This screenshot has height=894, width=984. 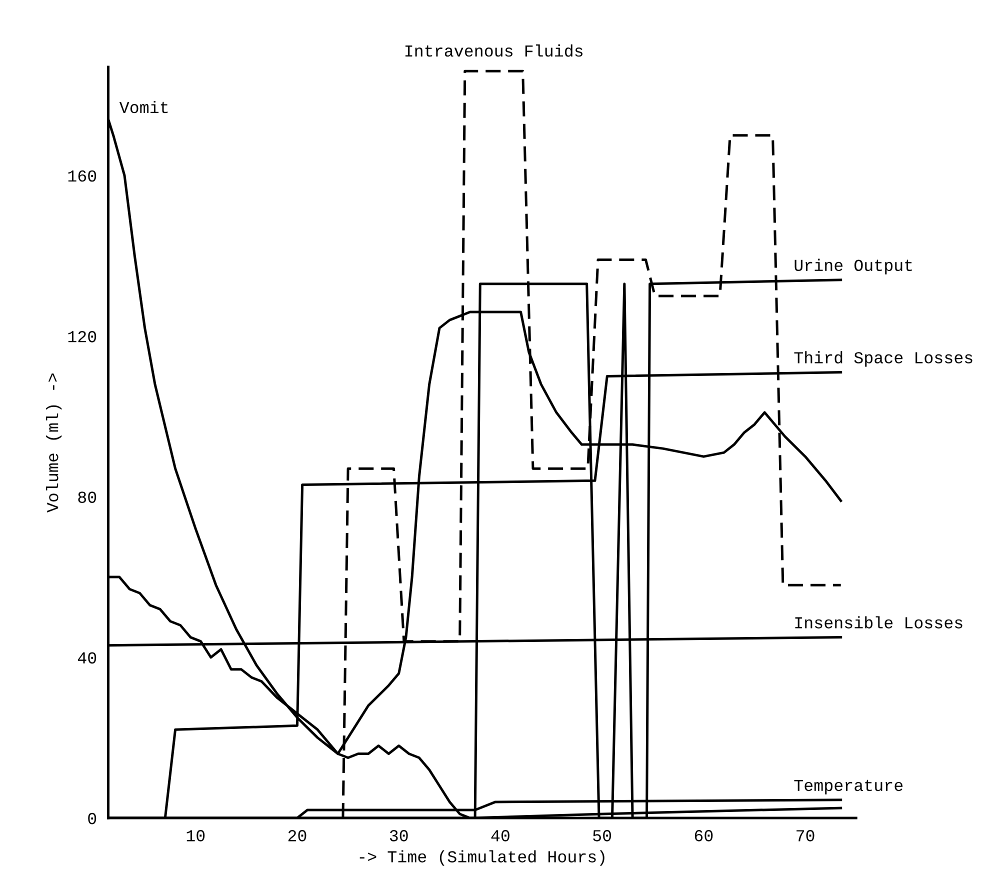 I want to click on x-axis-title: -> Time (Simulated Hours), so click(x=482, y=858).